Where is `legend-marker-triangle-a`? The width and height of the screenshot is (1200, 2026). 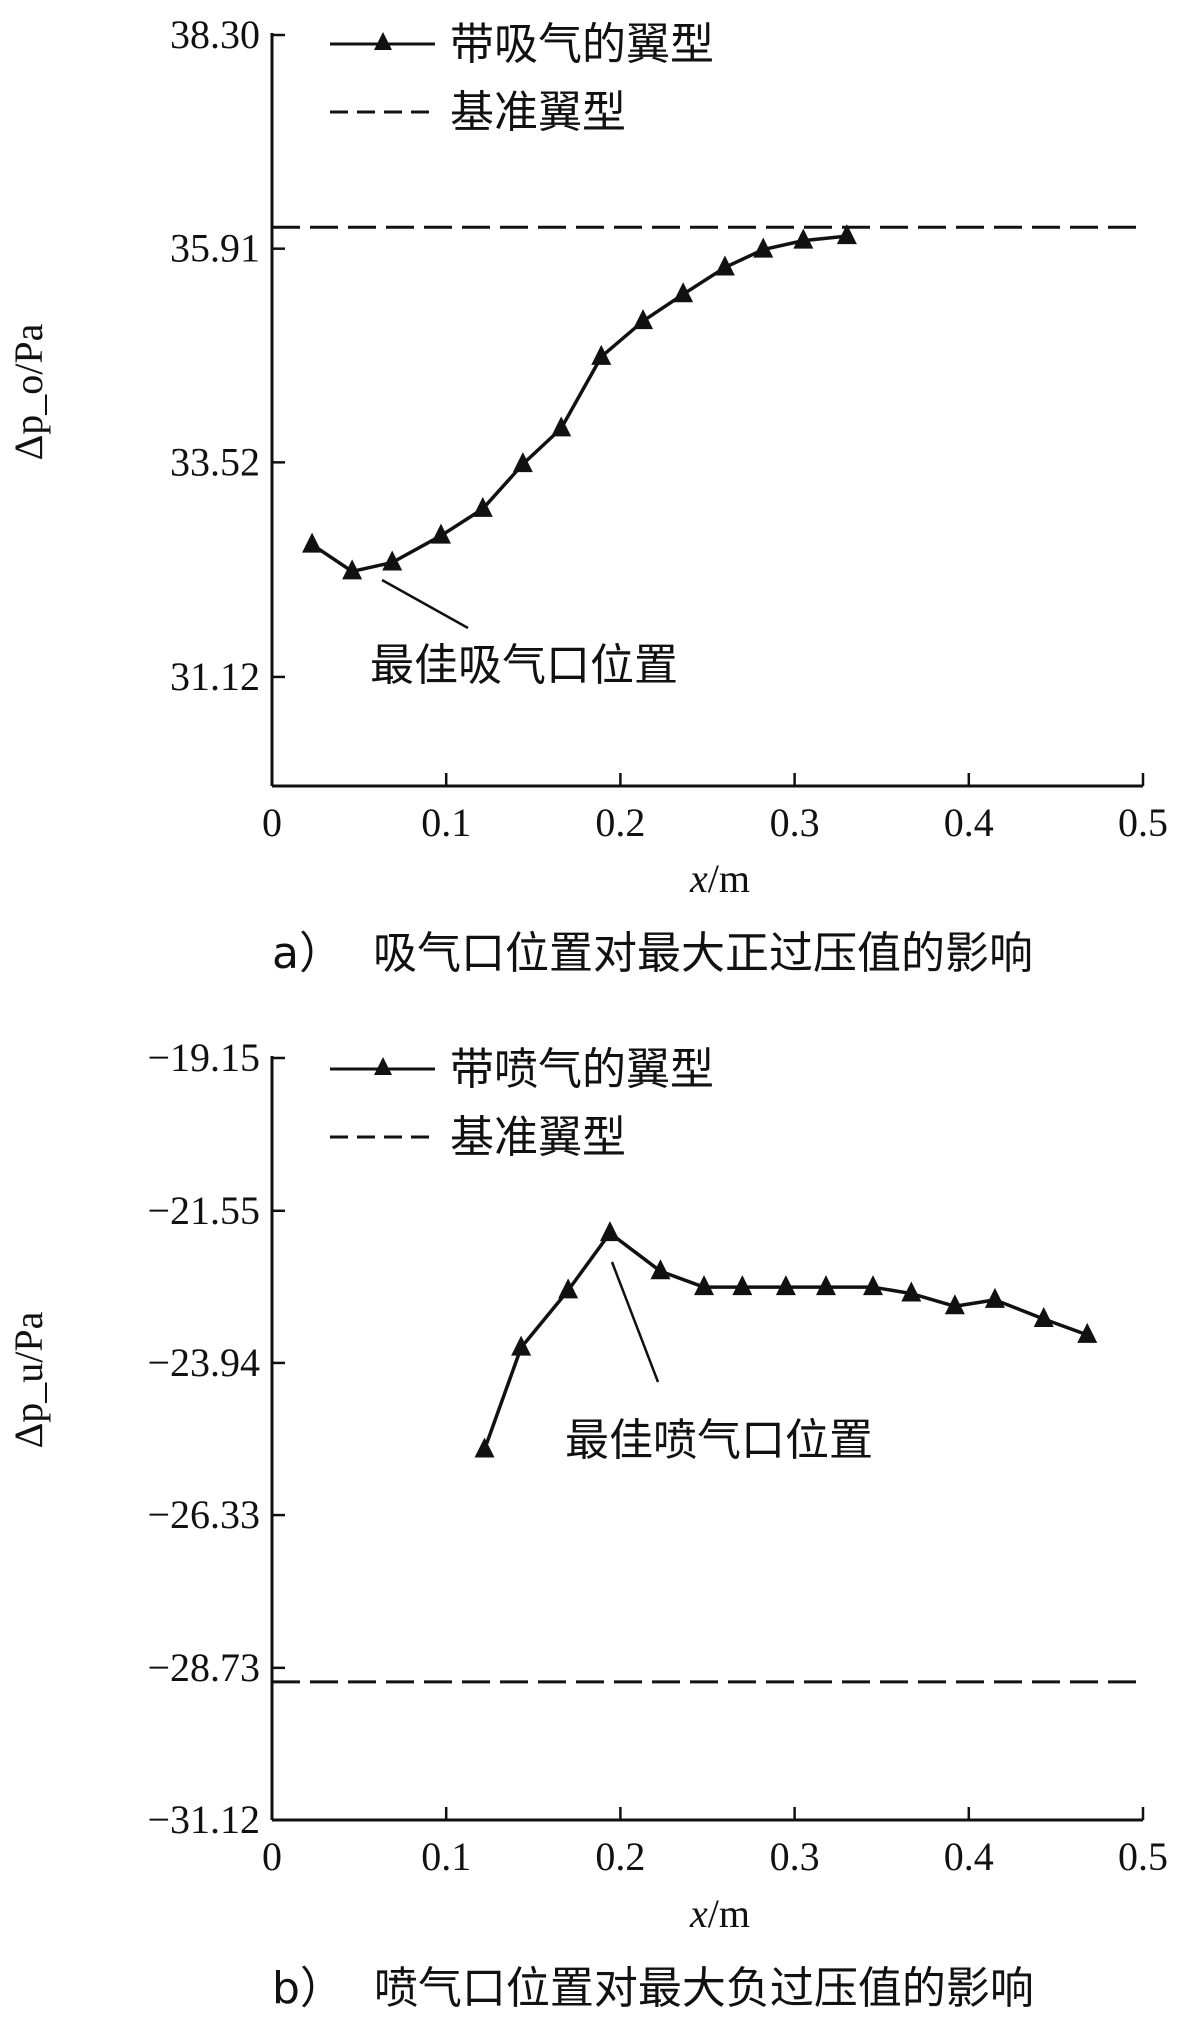 legend-marker-triangle-a is located at coordinates (383, 41).